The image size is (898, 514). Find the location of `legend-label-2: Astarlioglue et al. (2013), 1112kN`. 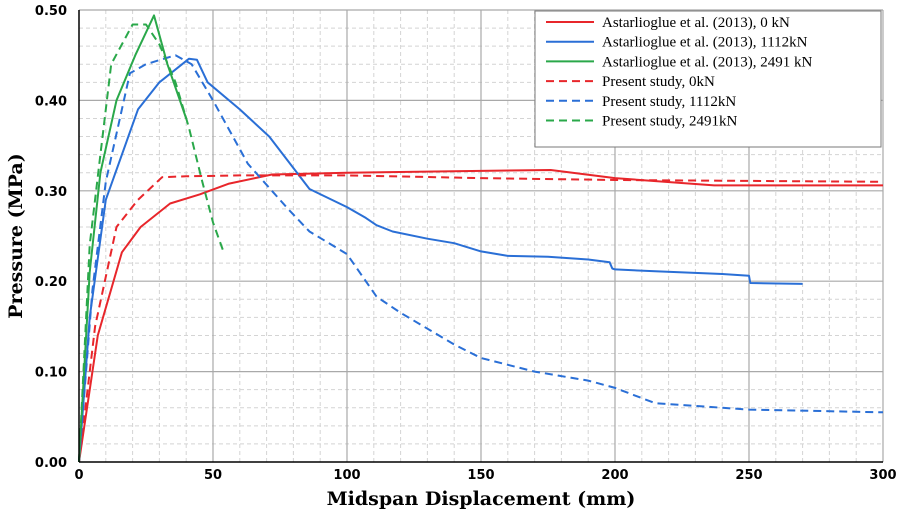

legend-label-2: Astarlioglue et al. (2013), 1112kN is located at coordinates (705, 43).